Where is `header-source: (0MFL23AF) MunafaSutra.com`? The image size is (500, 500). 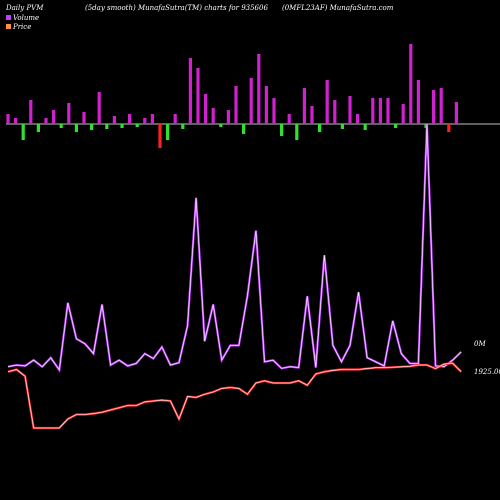 header-source: (0MFL23AF) MunafaSutra.com is located at coordinates (338, 8).